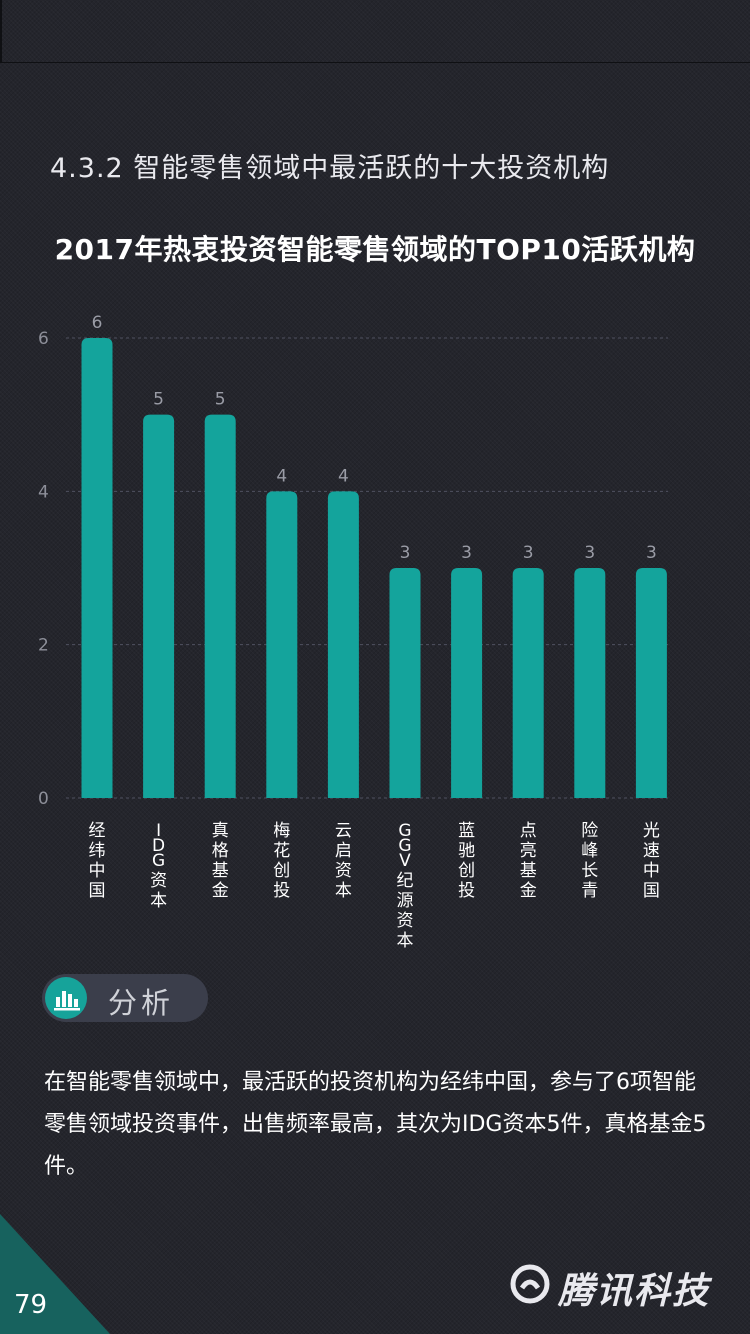 This screenshot has width=750, height=1334. I want to click on x-tick-label: 经纬中国, so click(97, 861).